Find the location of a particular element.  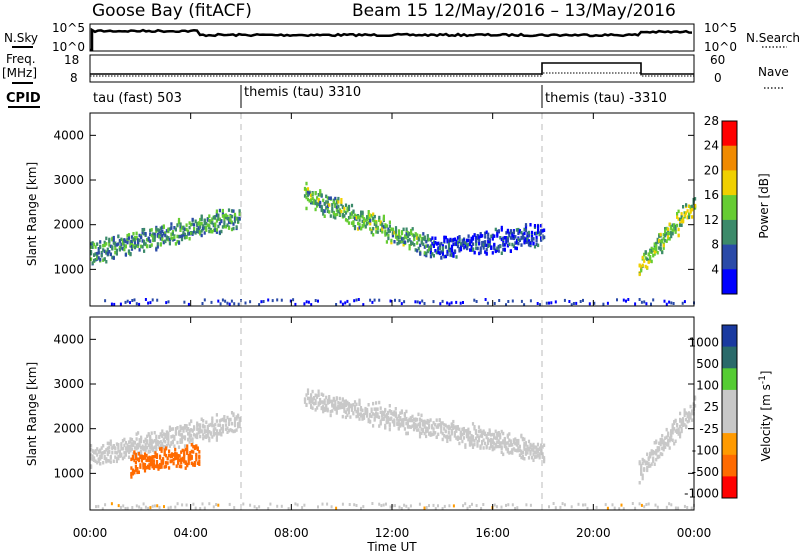

velocity-label-text: Velocity [m s is located at coordinates (766, 422).